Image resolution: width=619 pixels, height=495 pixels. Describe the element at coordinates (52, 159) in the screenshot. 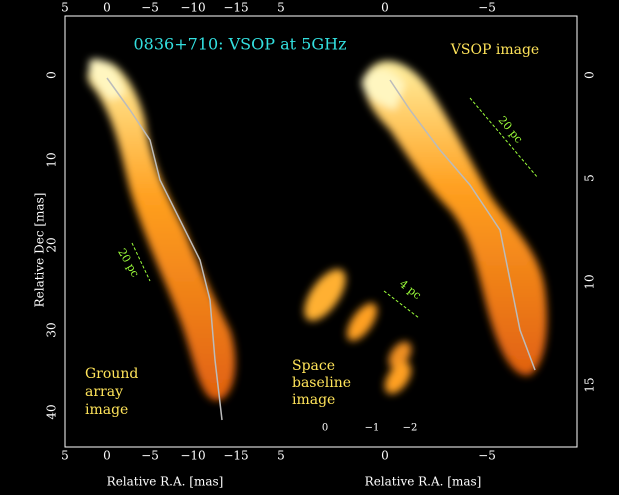

I see `left-tick-label: 10` at that location.